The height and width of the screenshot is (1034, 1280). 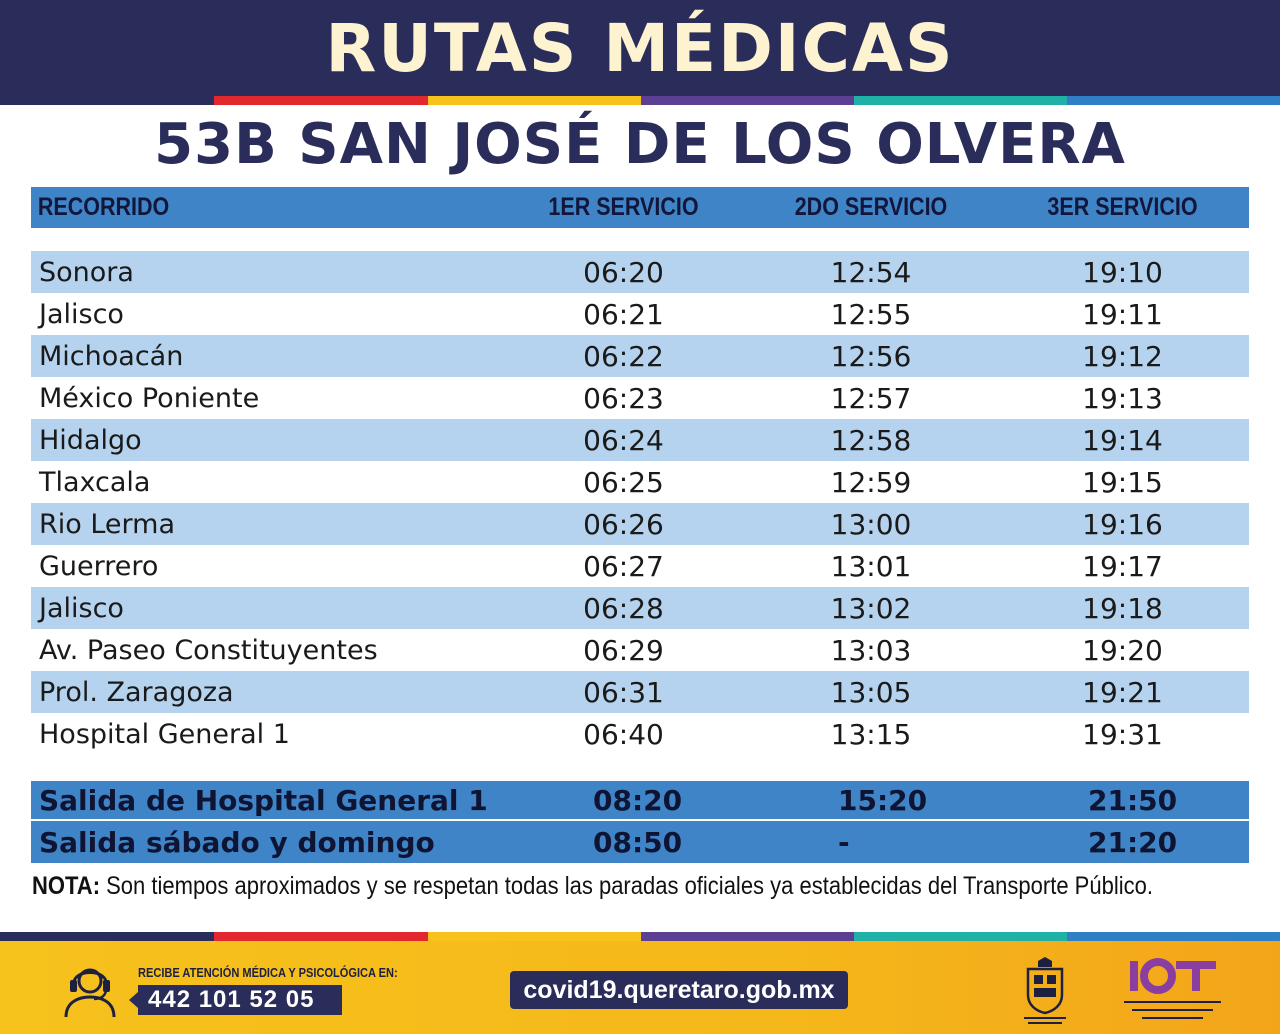 What do you see at coordinates (1122, 207) in the screenshot?
I see `header-3er-servicio: 3ER SERVICIO` at bounding box center [1122, 207].